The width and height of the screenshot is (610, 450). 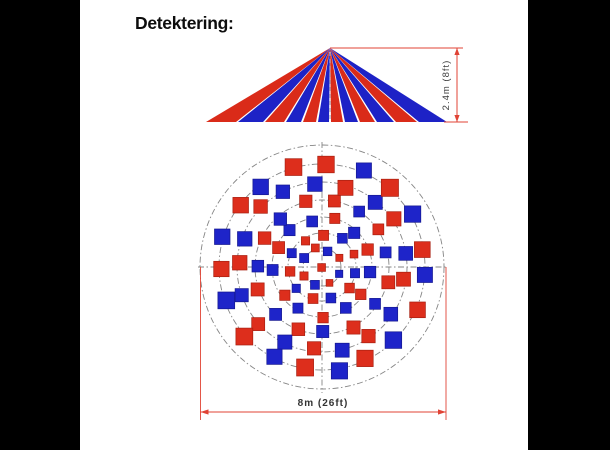 What do you see at coordinates (323, 403) in the screenshot?
I see `width-dimension-label: 8m (26ft)` at bounding box center [323, 403].